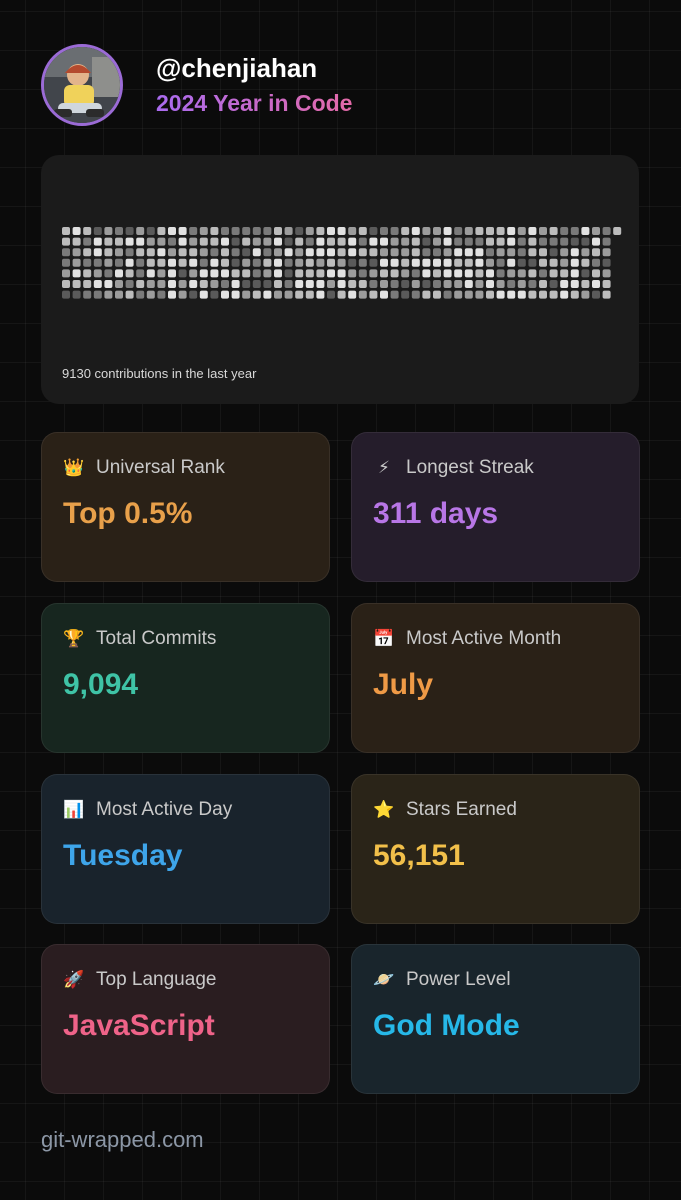 The image size is (681, 1200). Describe the element at coordinates (74, 638) in the screenshot. I see `trophy-icon: 🏆` at that location.